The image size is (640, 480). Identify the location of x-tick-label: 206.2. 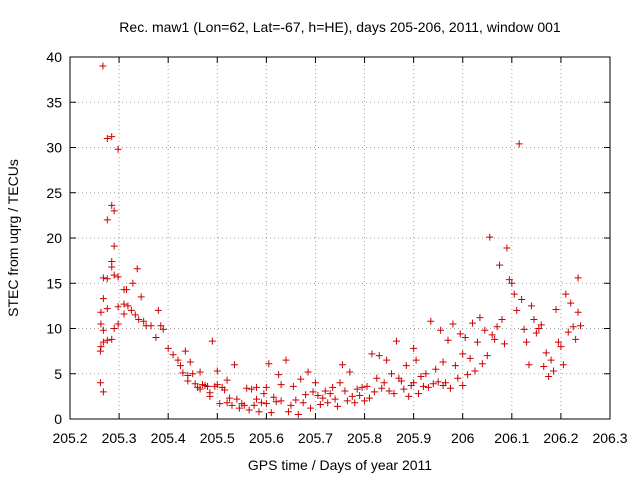
(560, 438).